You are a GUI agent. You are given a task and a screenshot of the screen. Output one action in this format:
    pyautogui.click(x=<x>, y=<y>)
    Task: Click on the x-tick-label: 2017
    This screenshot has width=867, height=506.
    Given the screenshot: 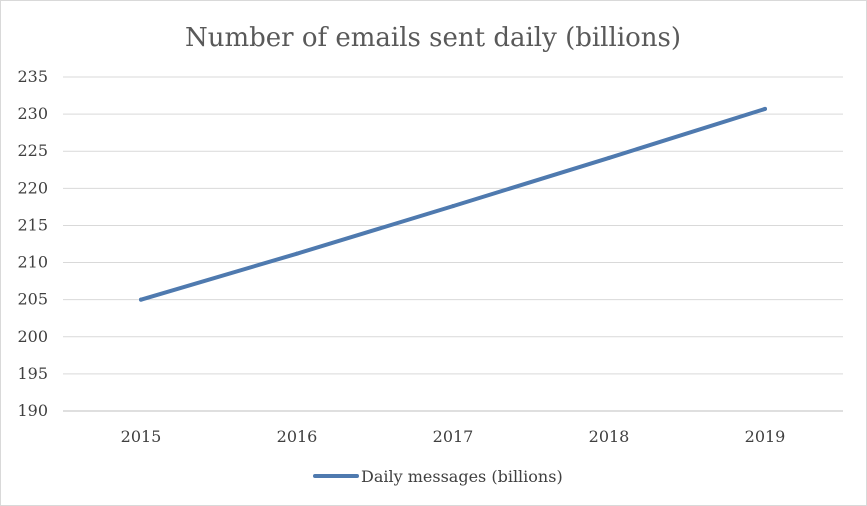 What is the action you would take?
    pyautogui.click(x=453, y=436)
    